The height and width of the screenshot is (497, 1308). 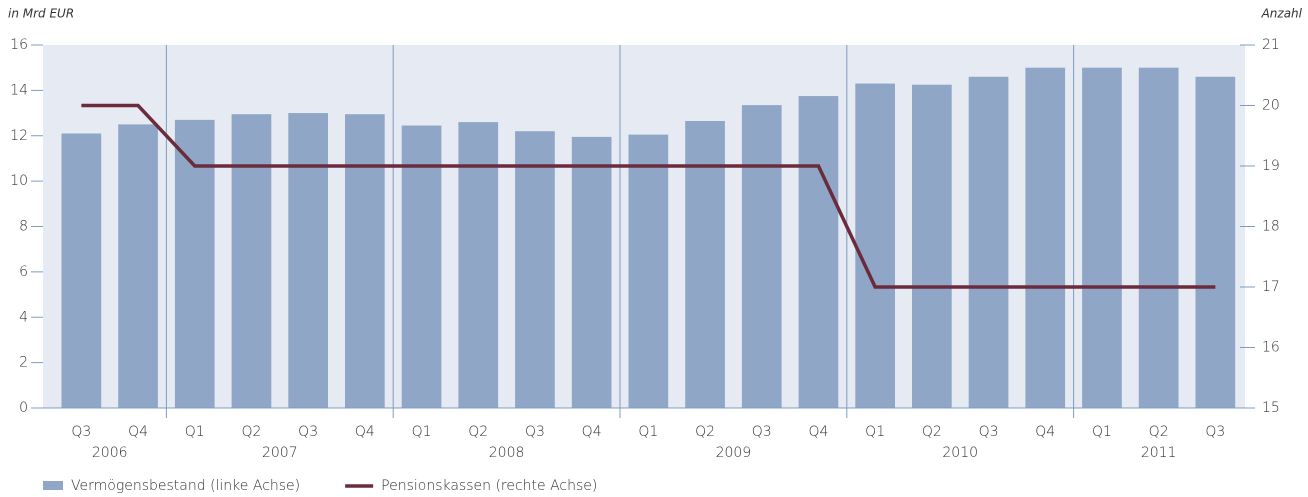 I want to click on legend-swatch, so click(x=53, y=485).